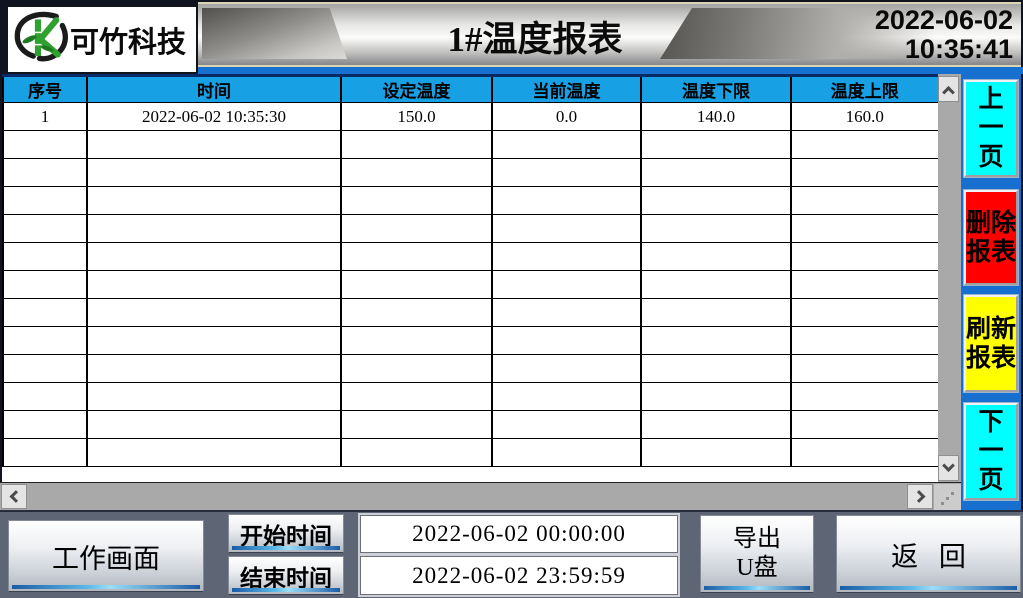 This screenshot has width=1023, height=598. What do you see at coordinates (864, 88) in the screenshot?
I see `col-header-high-limit: 温度上限` at bounding box center [864, 88].